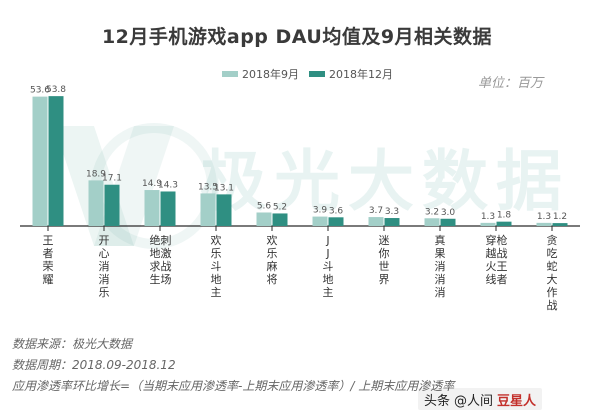 This screenshot has height=418, width=594. What do you see at coordinates (72, 344) in the screenshot?
I see `note-source: 数据来源：极光大数据` at bounding box center [72, 344].